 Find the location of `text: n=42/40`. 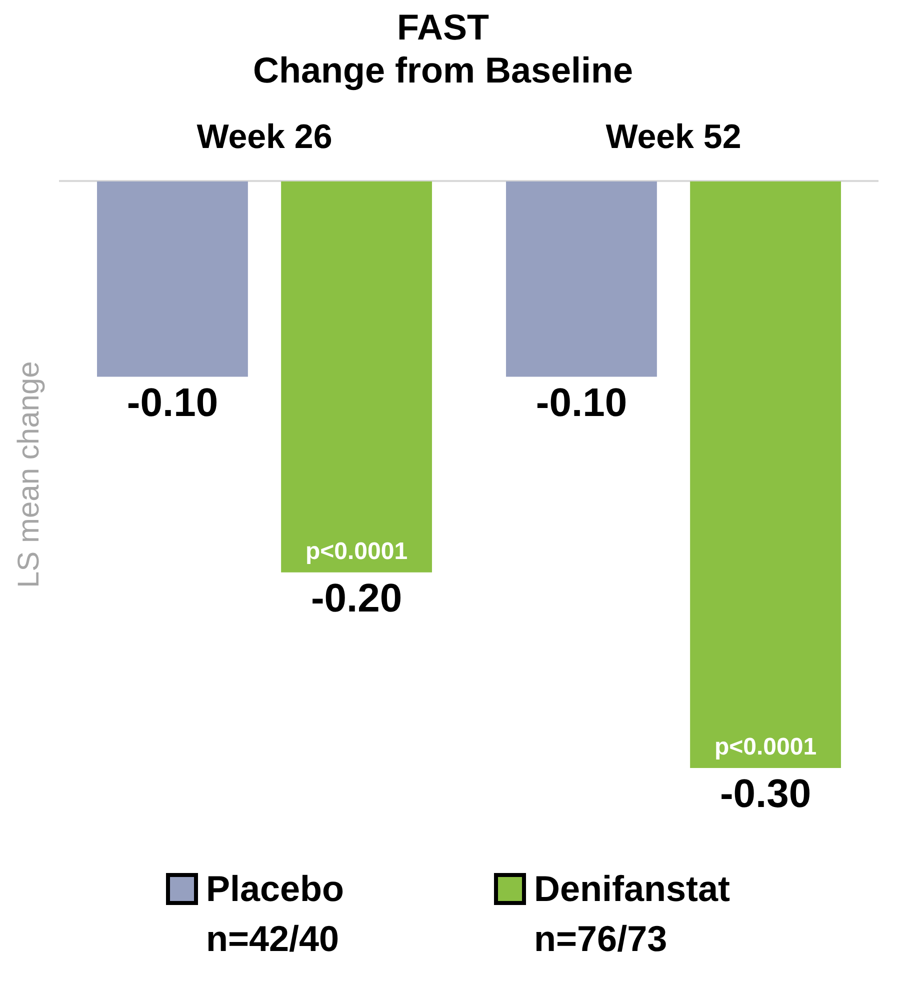

text: n=42/40 is located at coordinates (273, 939).